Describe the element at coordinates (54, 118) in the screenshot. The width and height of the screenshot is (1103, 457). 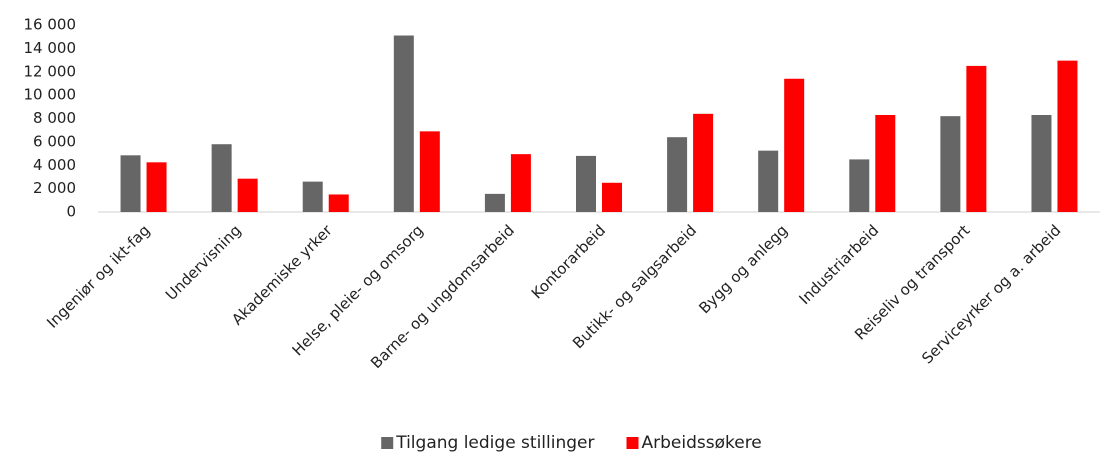
I see `y-tick-label: 8 000` at that location.